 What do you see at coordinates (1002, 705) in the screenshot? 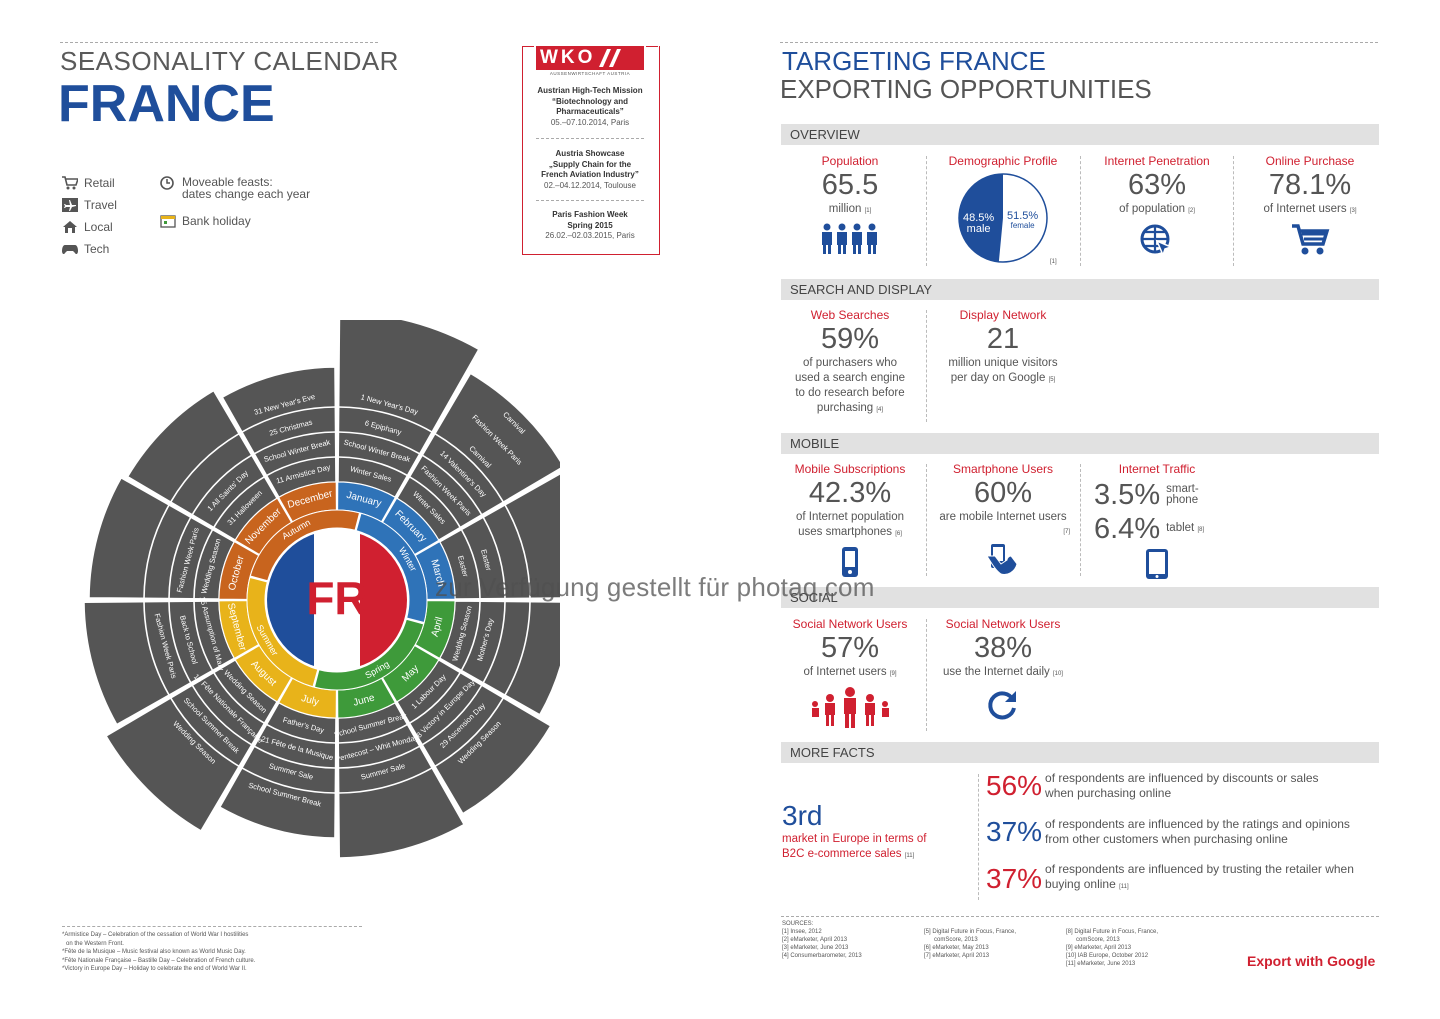
I see `refresh-icon` at bounding box center [1002, 705].